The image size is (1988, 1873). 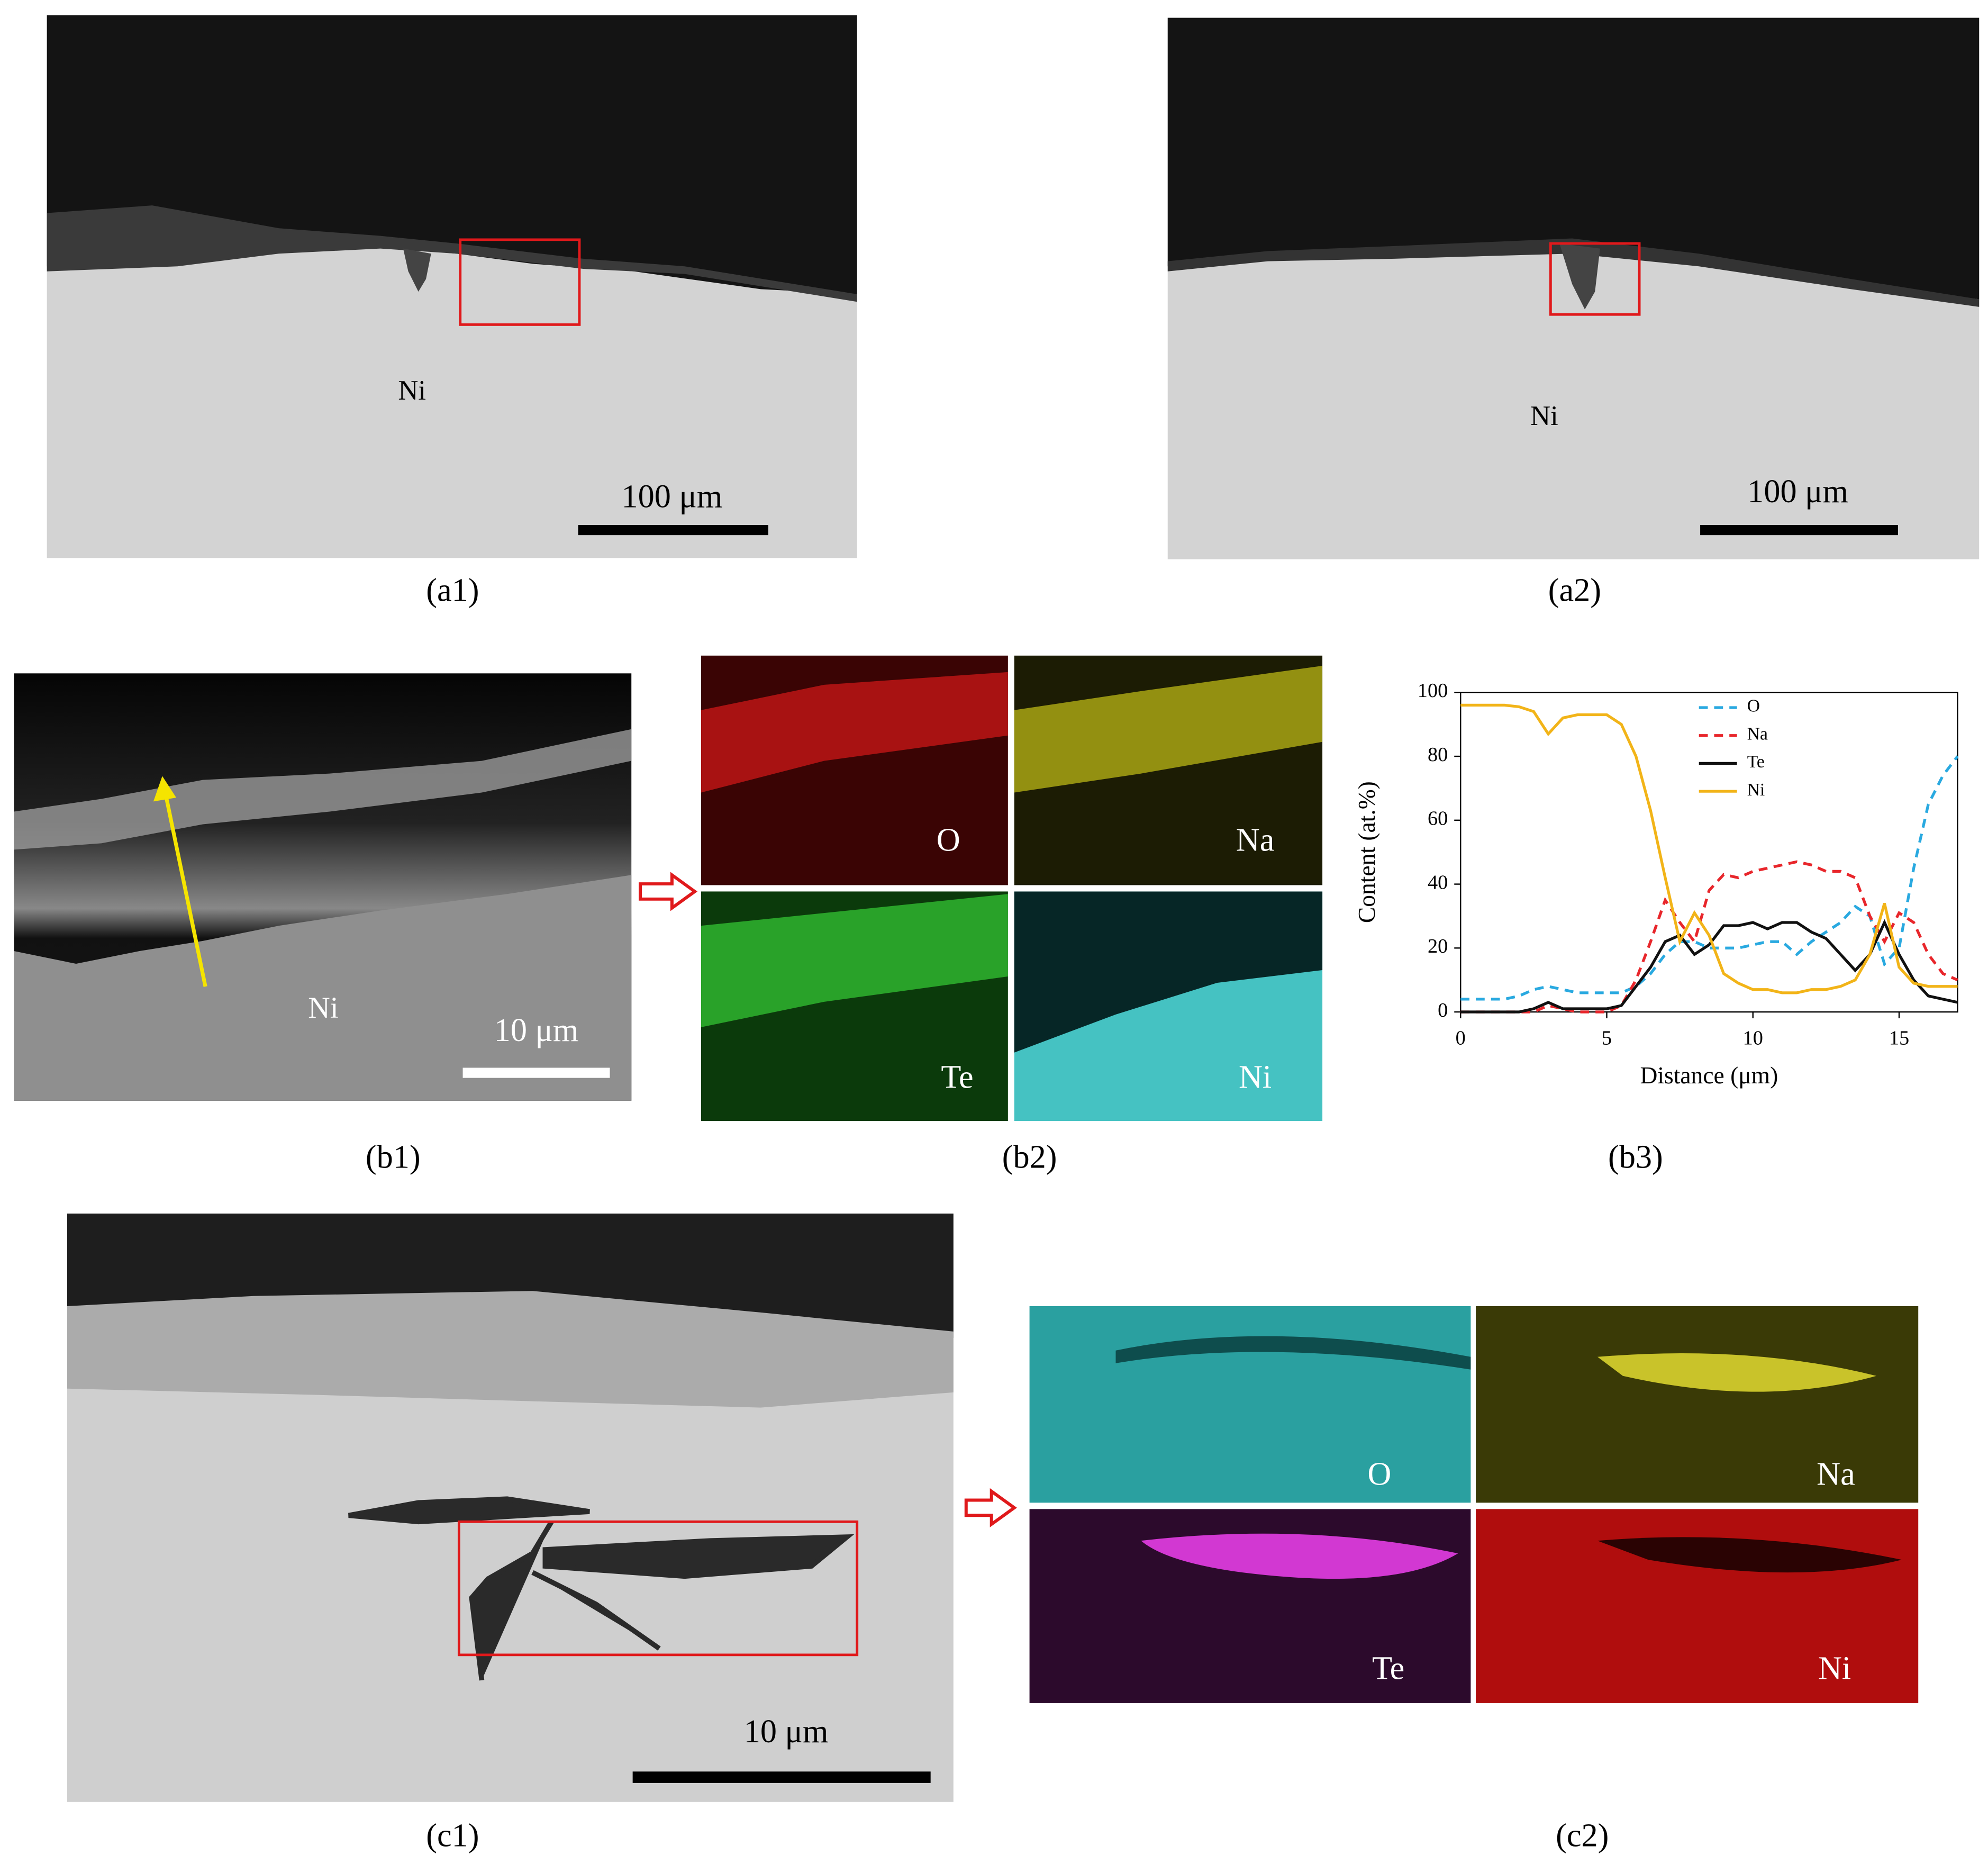 What do you see at coordinates (1709, 1075) in the screenshot?
I see `x-axis-title: Distance (μm)` at bounding box center [1709, 1075].